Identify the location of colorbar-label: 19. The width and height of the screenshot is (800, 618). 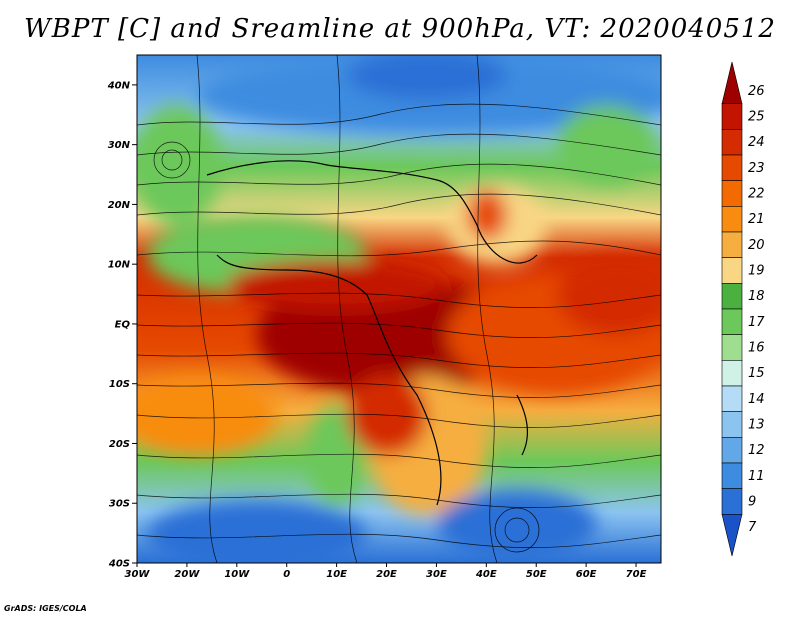
(756, 271).